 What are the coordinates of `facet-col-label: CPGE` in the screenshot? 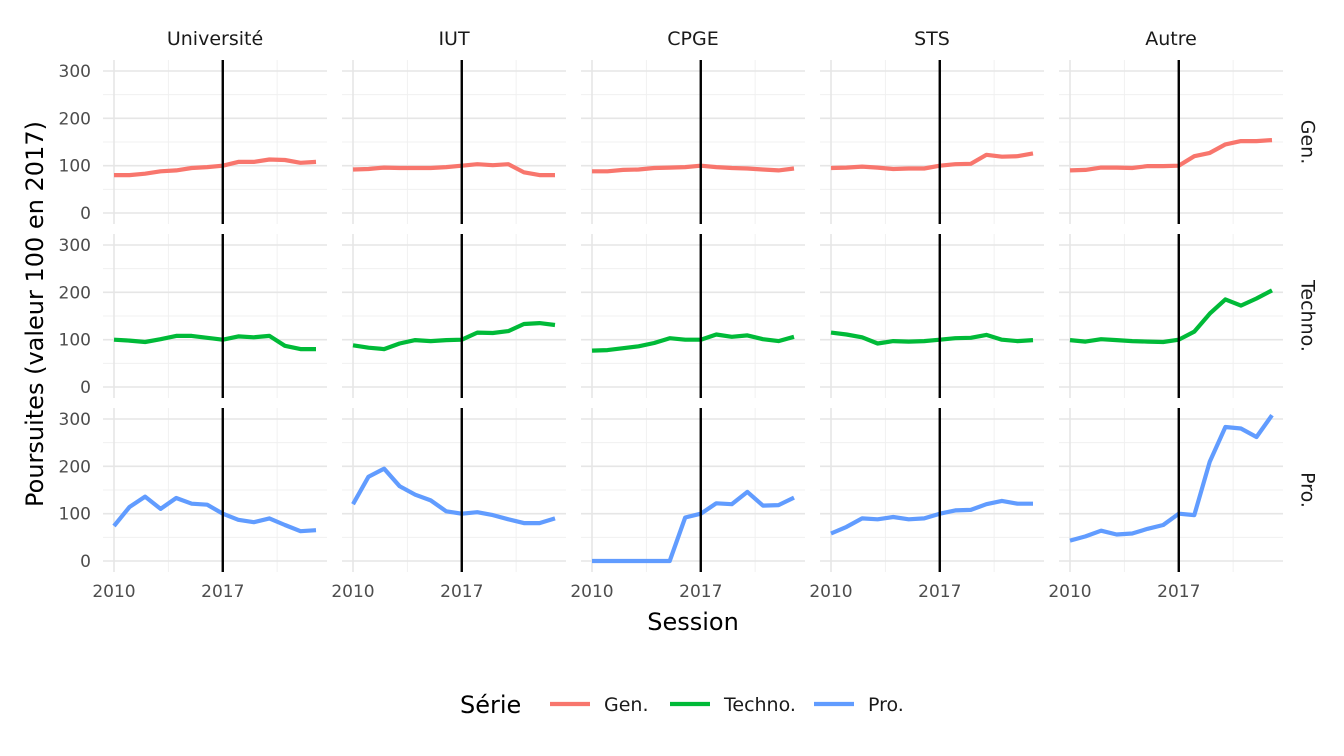 It's located at (692, 39).